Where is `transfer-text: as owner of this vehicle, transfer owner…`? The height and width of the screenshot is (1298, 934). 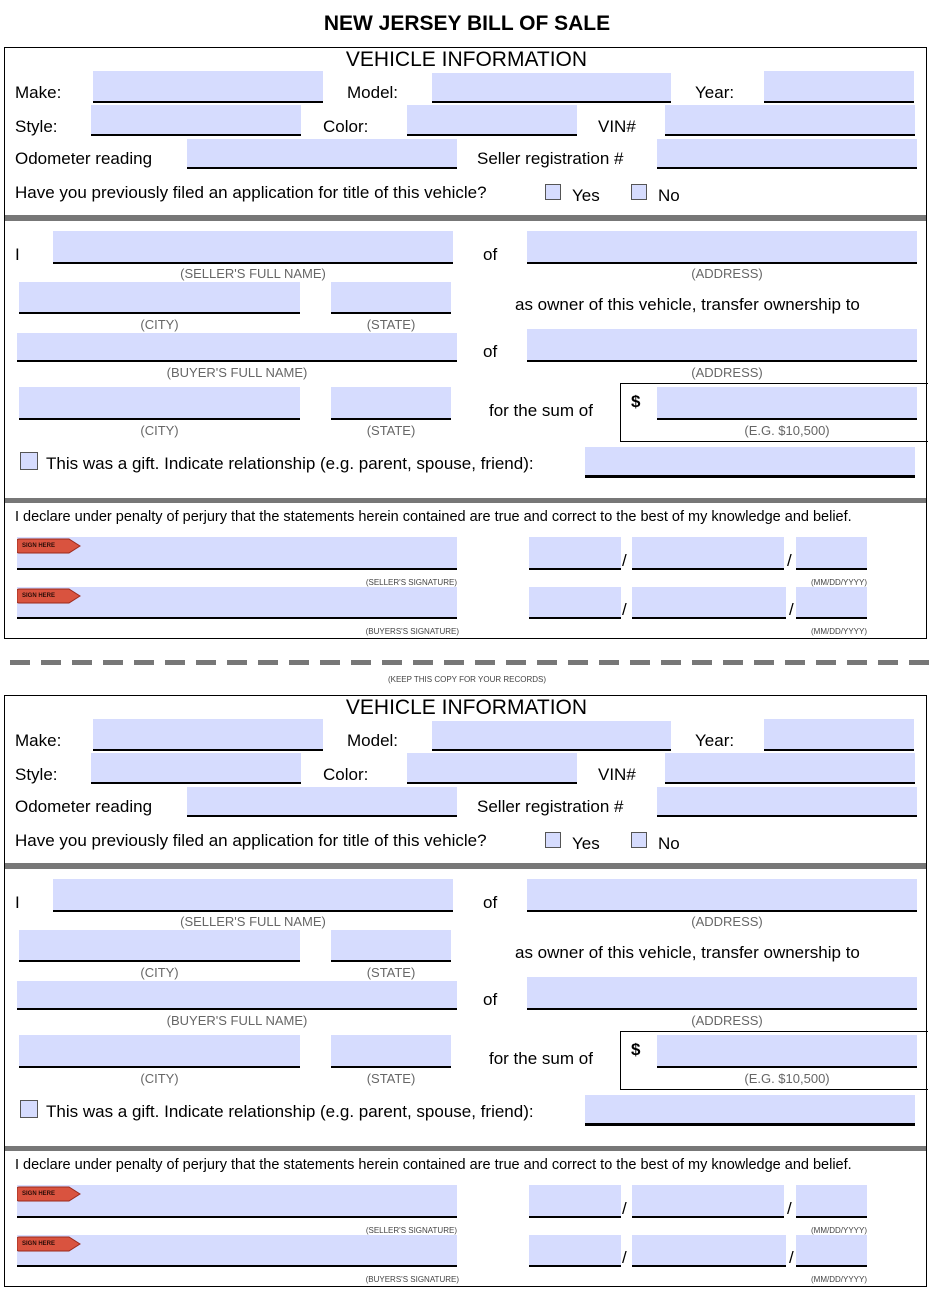
transfer-text: as owner of this vehicle, transfer owner… is located at coordinates (687, 304).